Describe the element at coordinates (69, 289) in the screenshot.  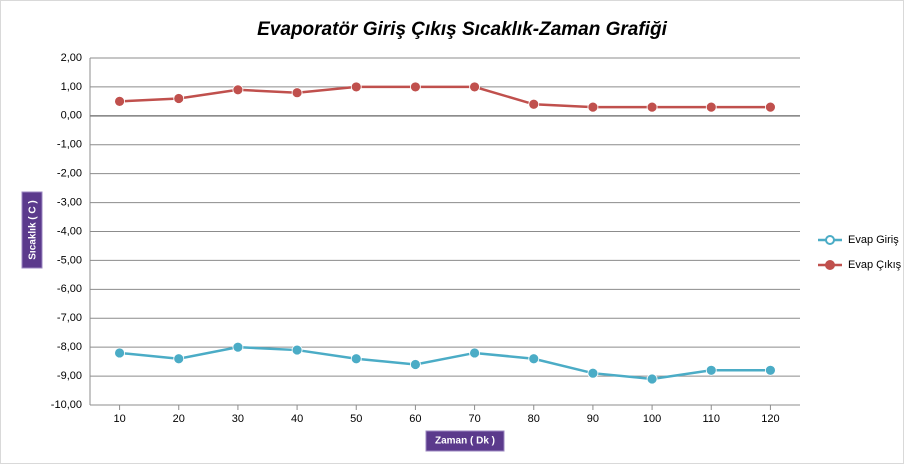
I see `y-tick-label: -6,00` at that location.